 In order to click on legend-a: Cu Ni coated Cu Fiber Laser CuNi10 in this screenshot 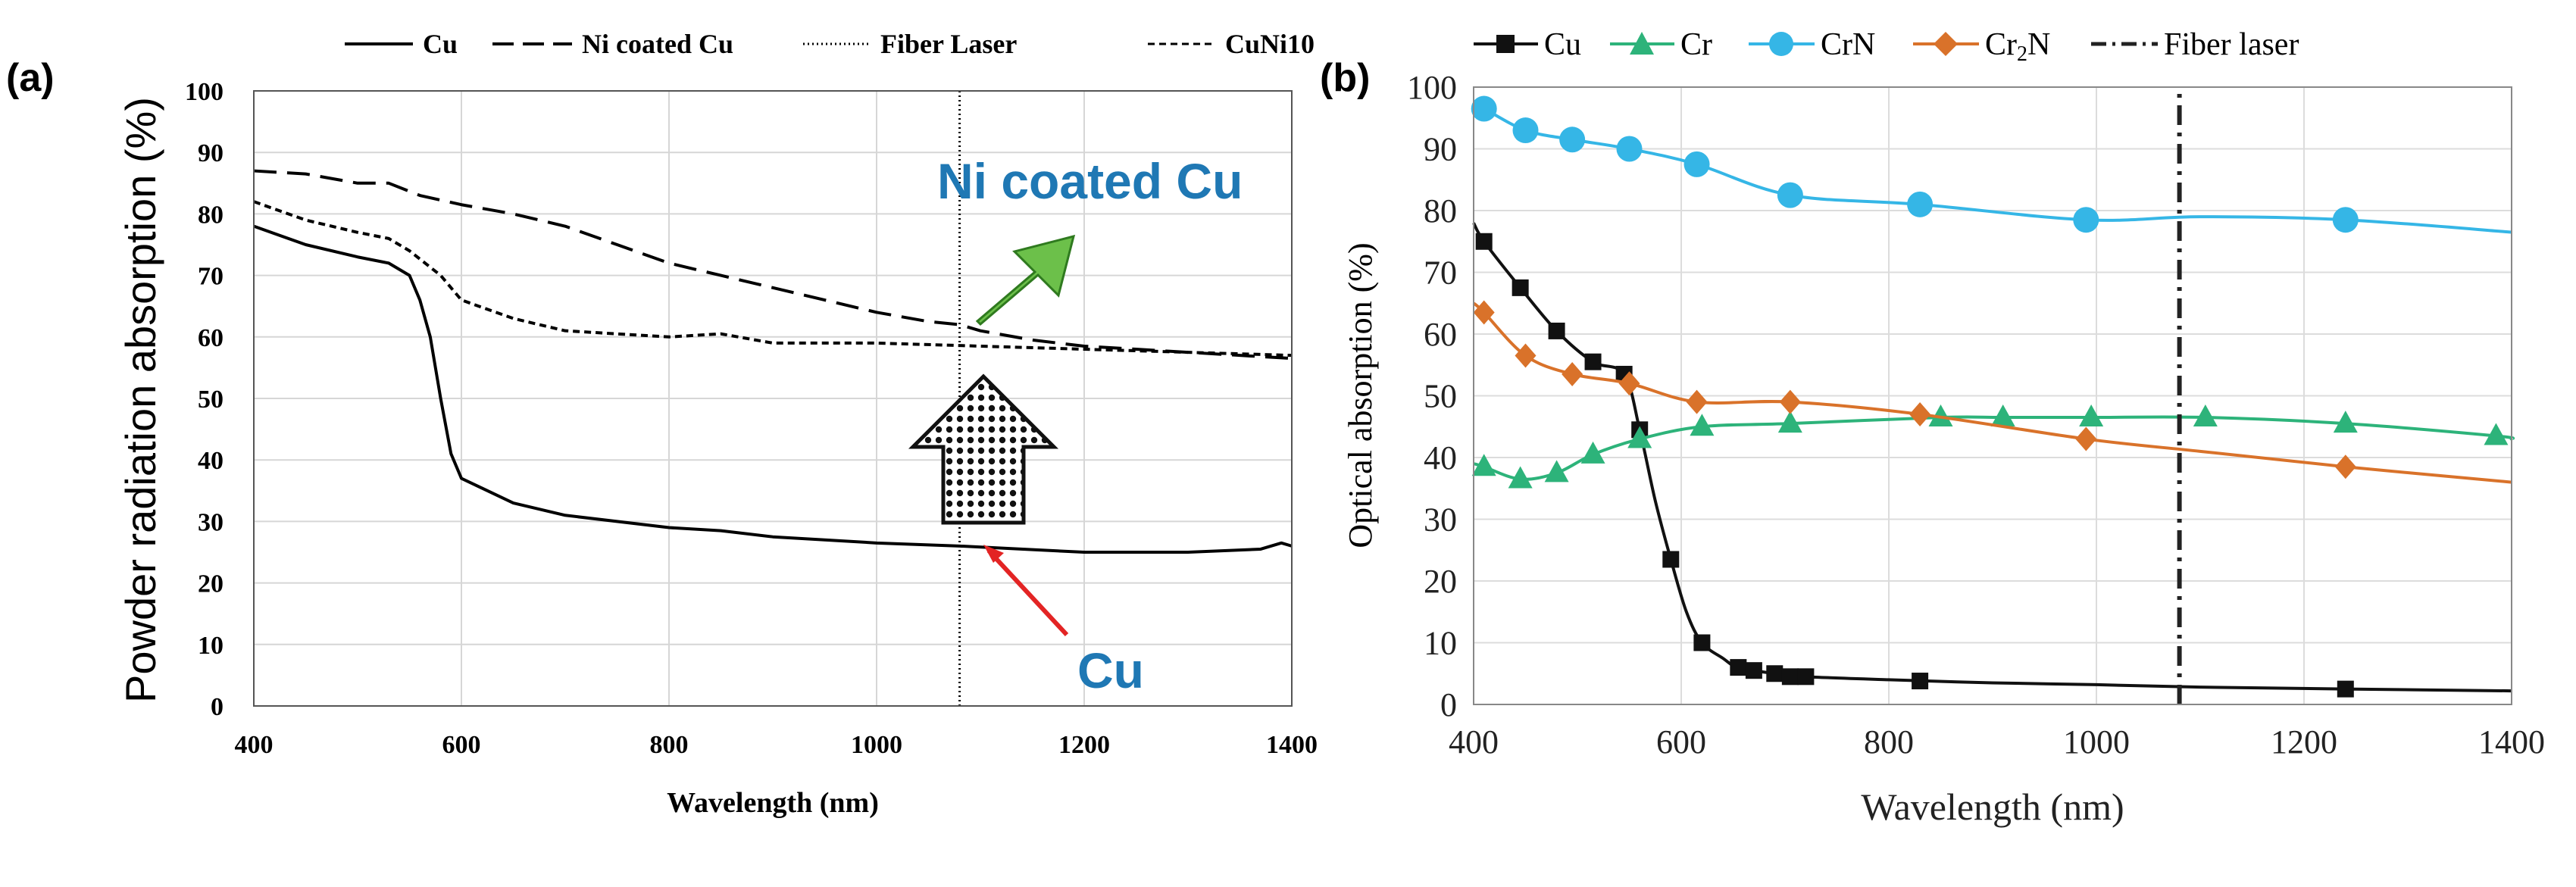, I will do `click(830, 44)`.